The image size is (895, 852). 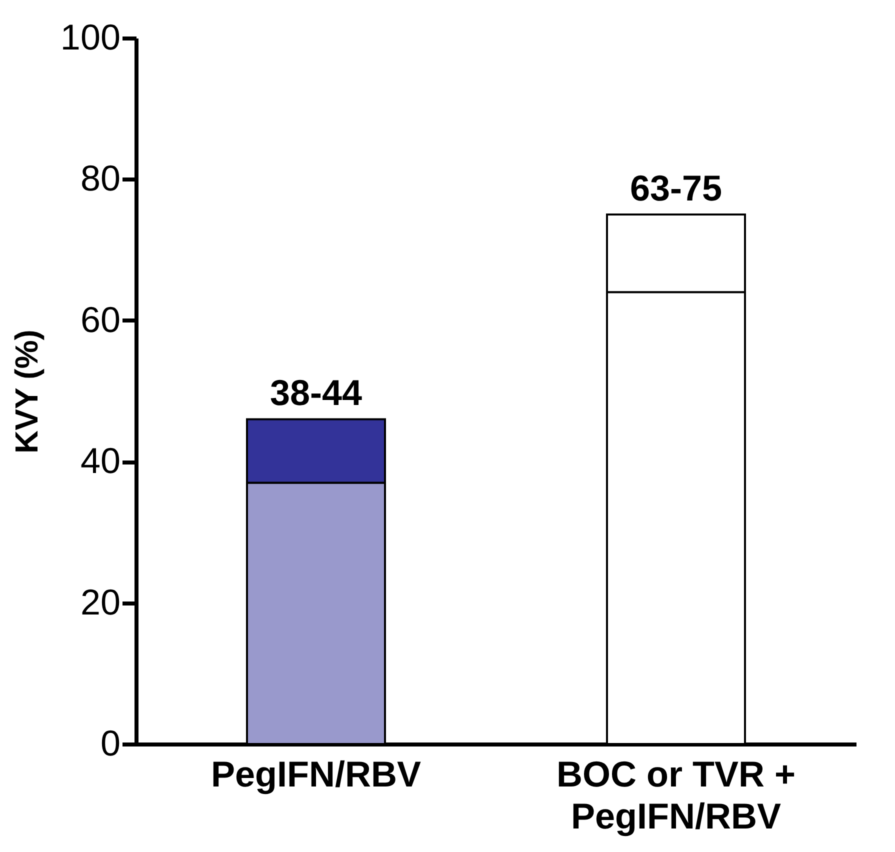 I want to click on x-tick-label: PegIFN/RBV, so click(x=316, y=774).